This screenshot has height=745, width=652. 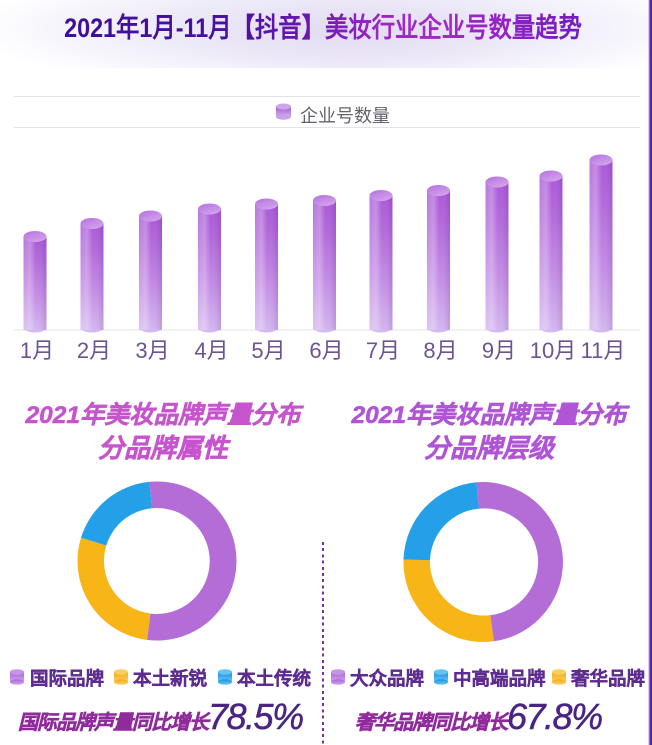 I want to click on svg-text: 2月, so click(x=94, y=350).